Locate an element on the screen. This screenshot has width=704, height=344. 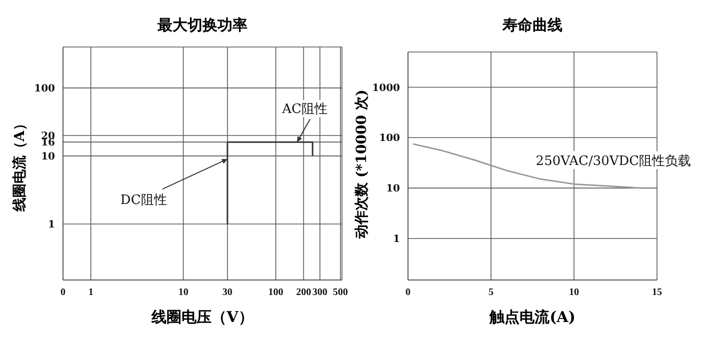
y-axis-title: 线圈电流（A） is located at coordinates (20, 165).